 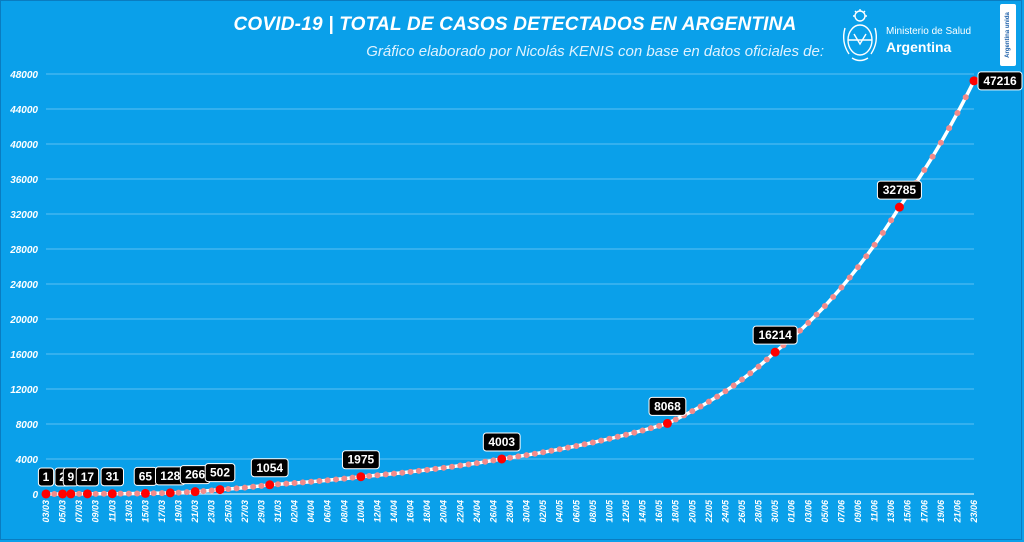 What do you see at coordinates (841, 511) in the screenshot?
I see `x-tick-label: 07/06` at bounding box center [841, 511].